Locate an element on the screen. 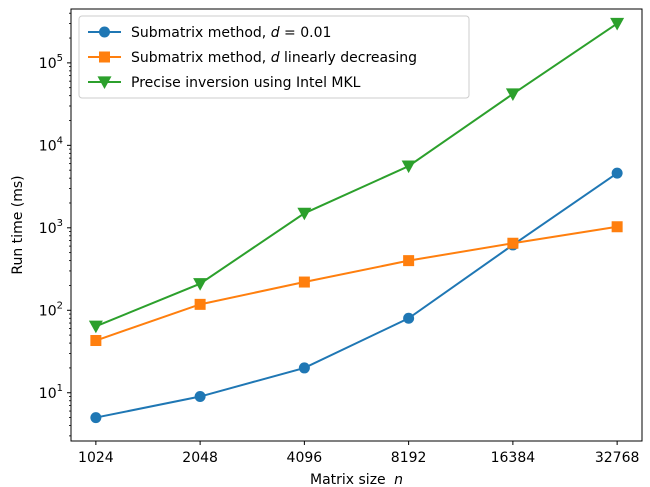 The image size is (650, 487). legend-entry: Submatrix method, d = 0.01 is located at coordinates (209, 33).